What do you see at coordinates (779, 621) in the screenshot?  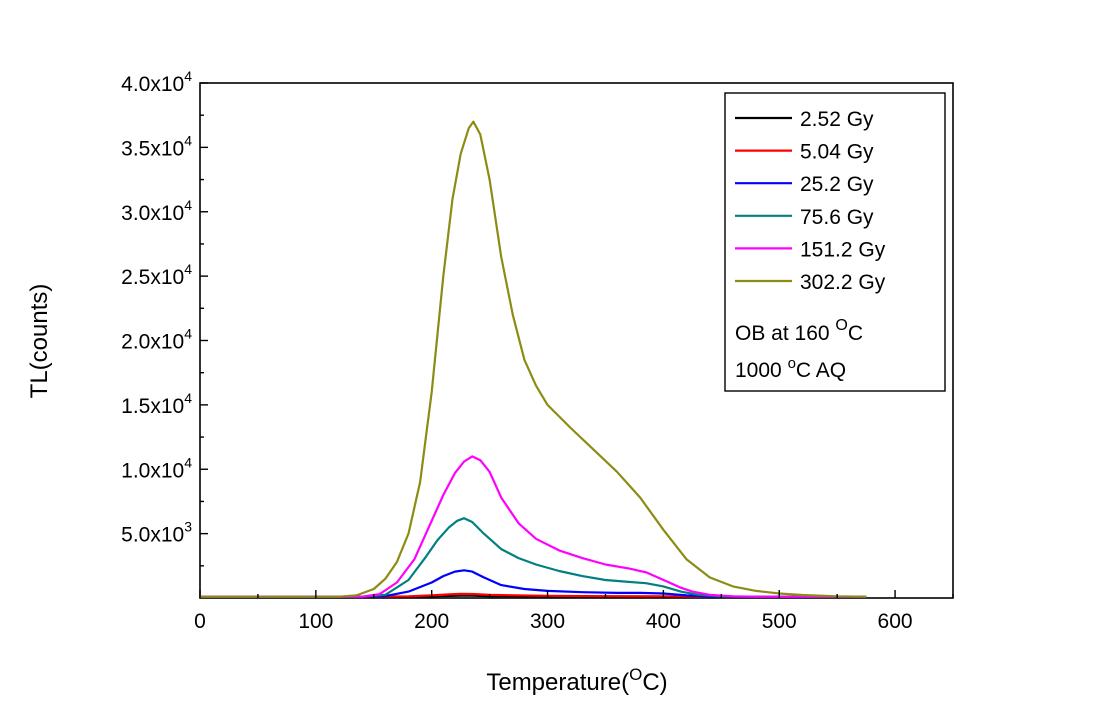 I see `x-tick-label: 500` at bounding box center [779, 621].